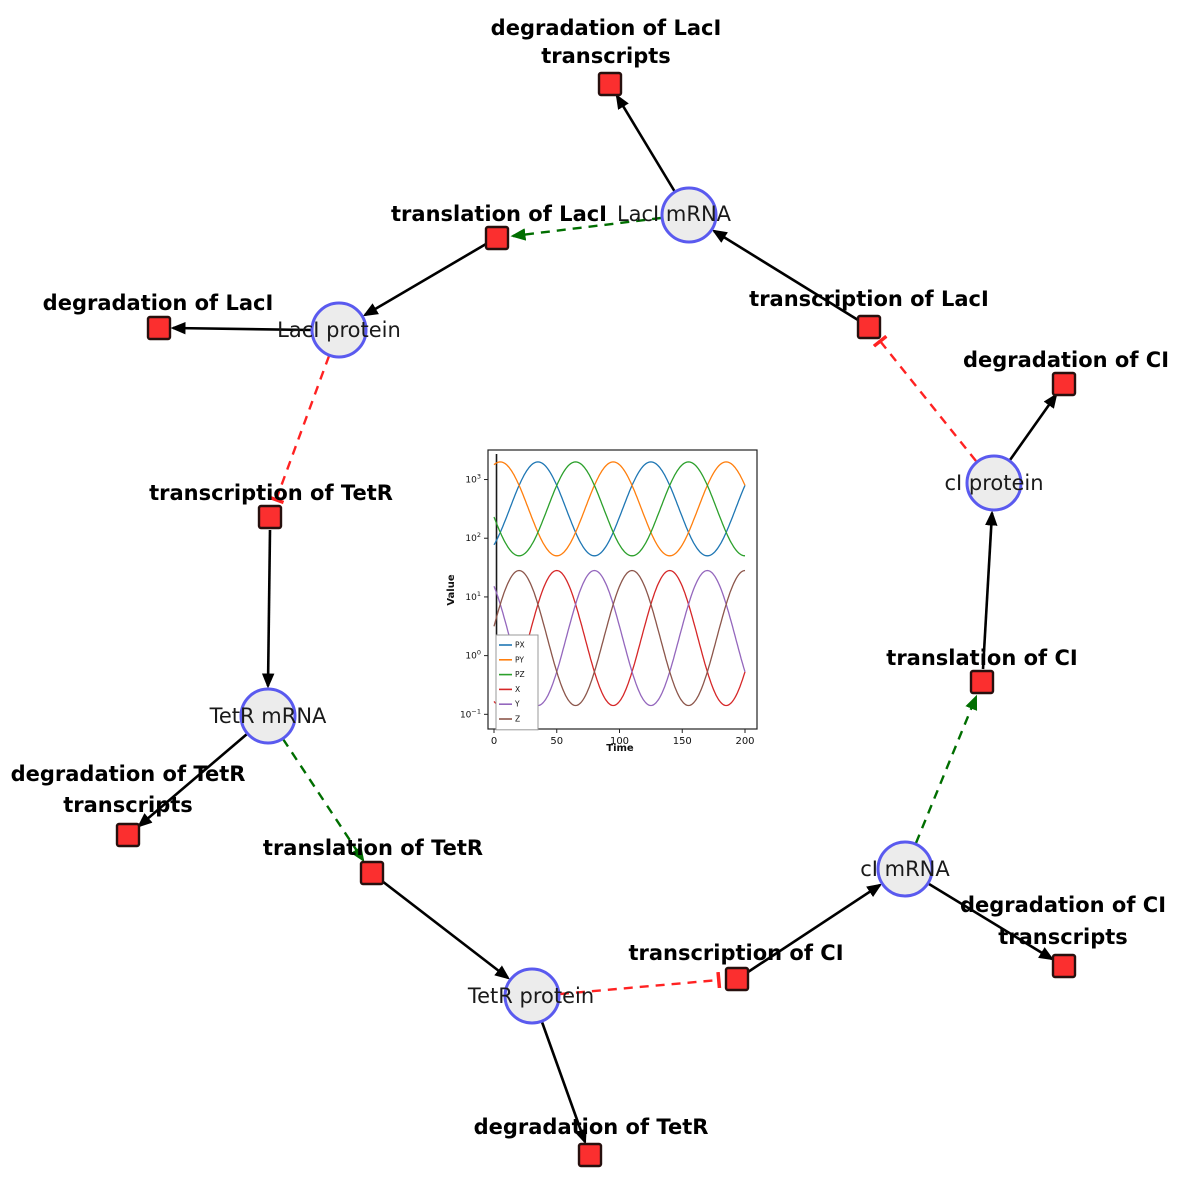  I want to click on node-laci-protein, so click(339, 330).